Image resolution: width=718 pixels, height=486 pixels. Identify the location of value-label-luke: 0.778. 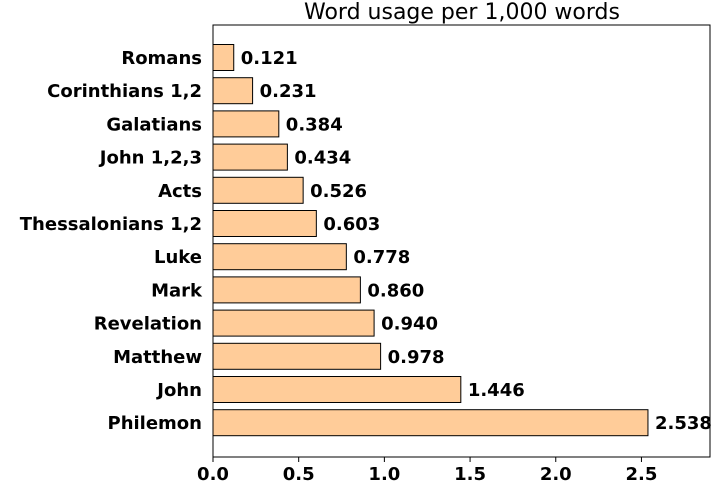
(381, 257).